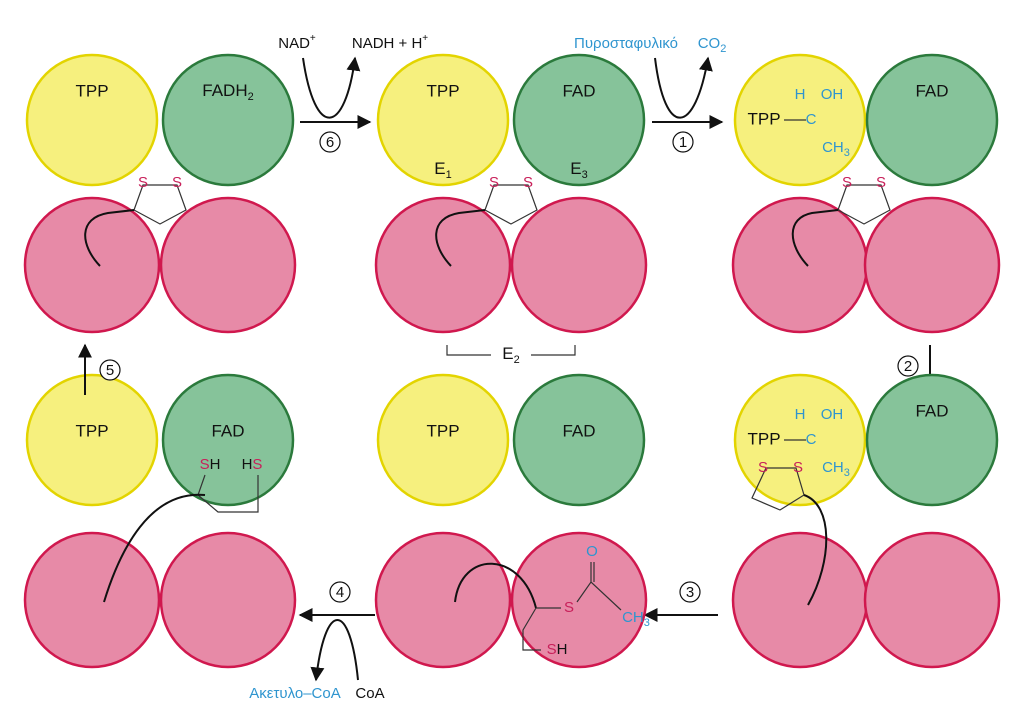 The image size is (1023, 718). Describe the element at coordinates (866, 521) in the screenshot. I see `panel-bottom-right: TPP C H OH CH3 FAD S S` at that location.